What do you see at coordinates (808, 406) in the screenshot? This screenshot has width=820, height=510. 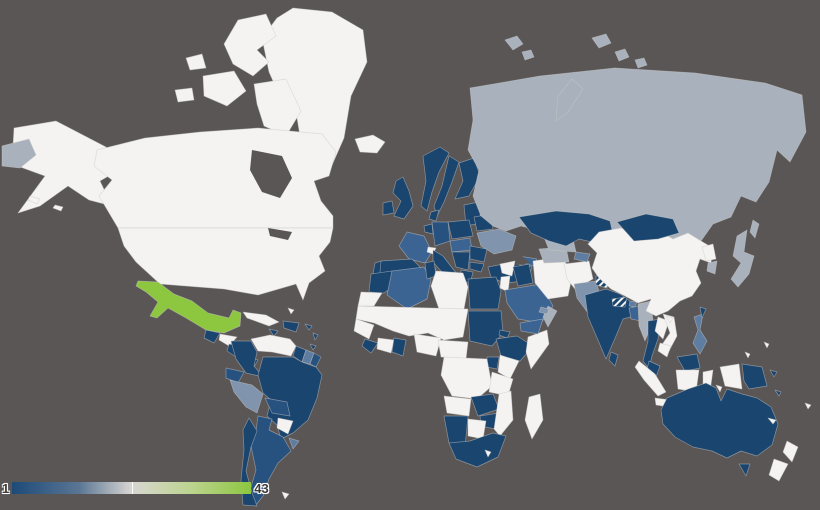 I see `country-fiji` at bounding box center [808, 406].